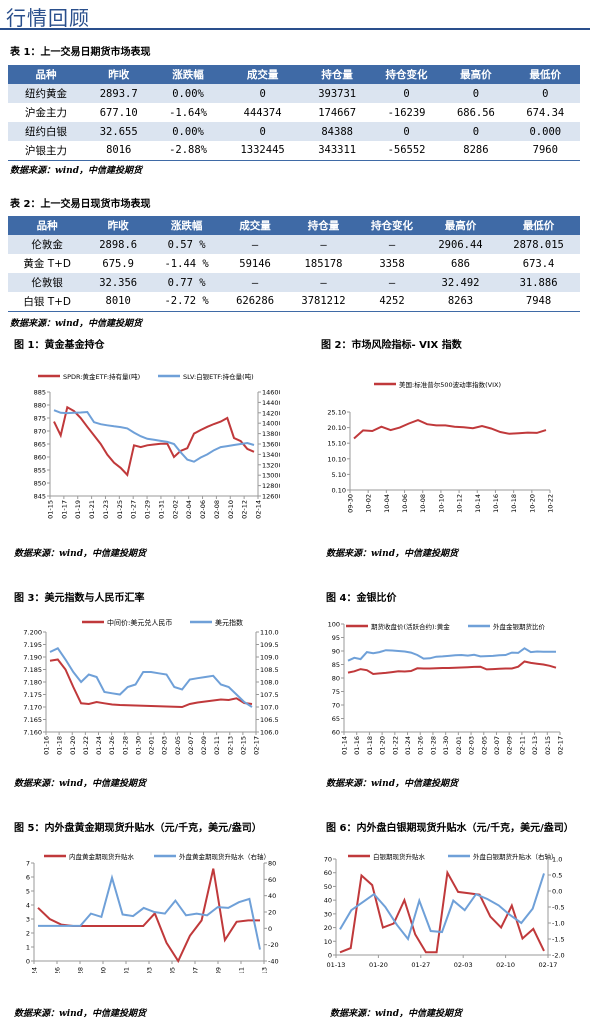  Describe the element at coordinates (32, 645) in the screenshot. I see `y-tick-label: 7.195` at that location.